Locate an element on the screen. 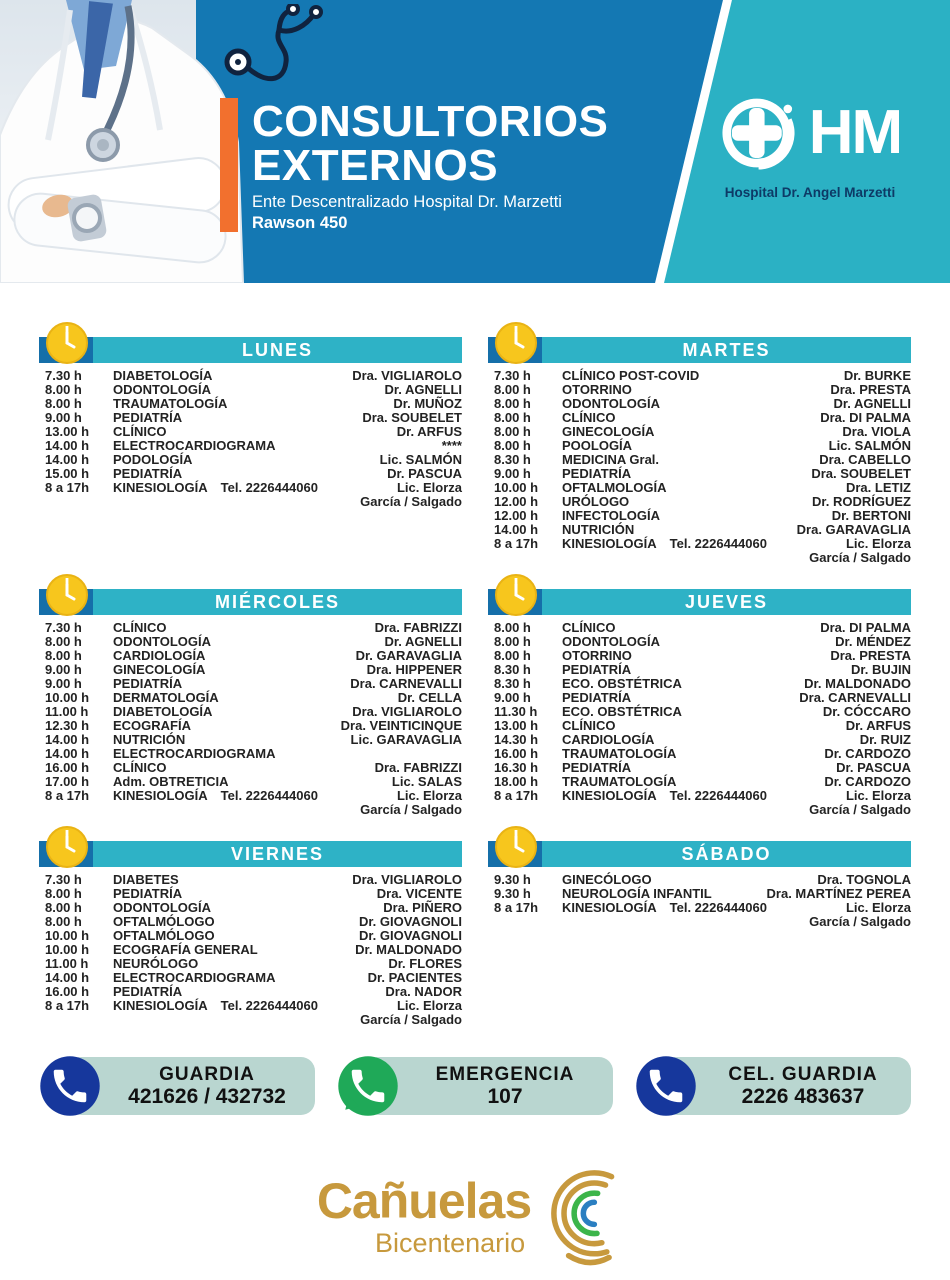 This screenshot has width=950, height=1280. schedule-row: 10.00 h ECOGRAFÍA GENERAL Dr. MALDONADO is located at coordinates (250, 950).